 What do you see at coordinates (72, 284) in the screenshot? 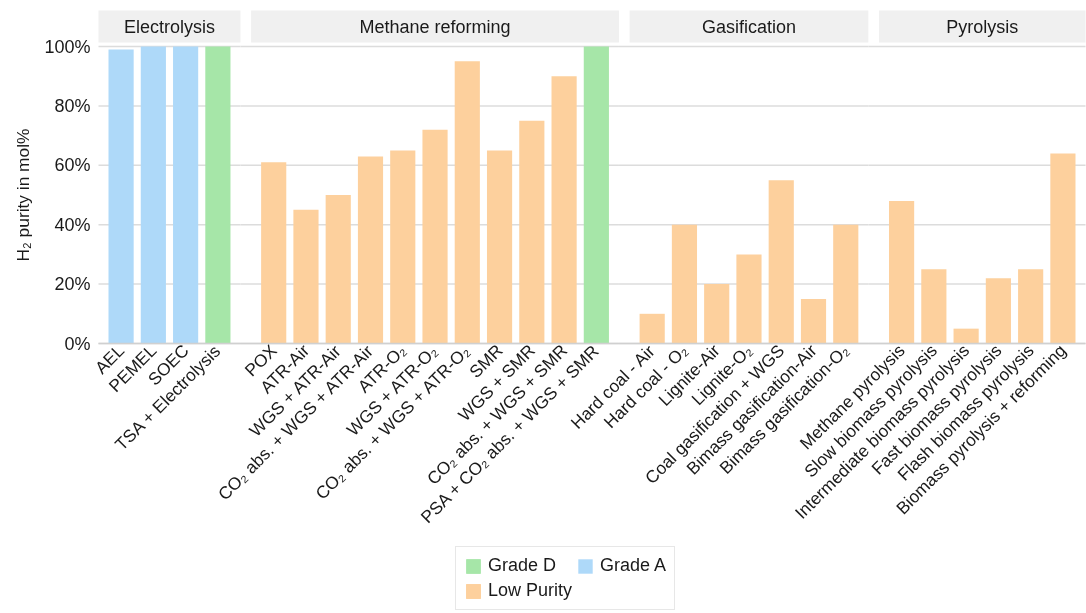
I see `y-tick-label: 20%` at bounding box center [72, 284].